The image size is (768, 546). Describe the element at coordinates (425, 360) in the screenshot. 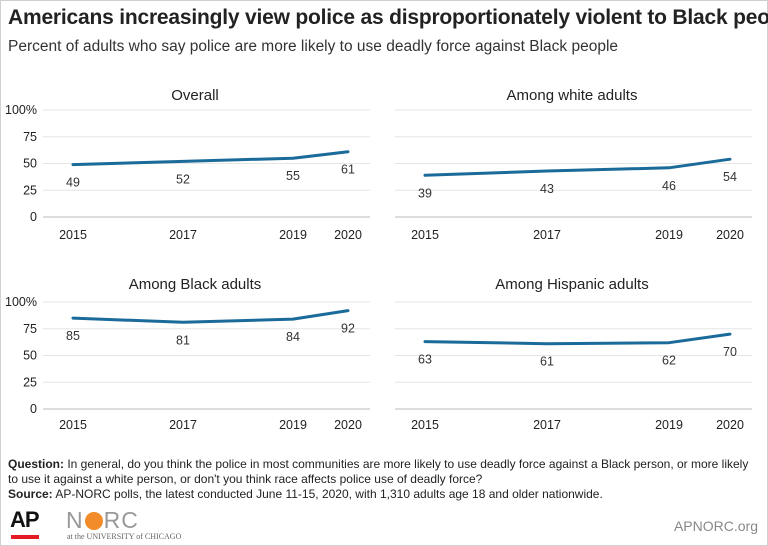

I see `data-label: 63` at that location.